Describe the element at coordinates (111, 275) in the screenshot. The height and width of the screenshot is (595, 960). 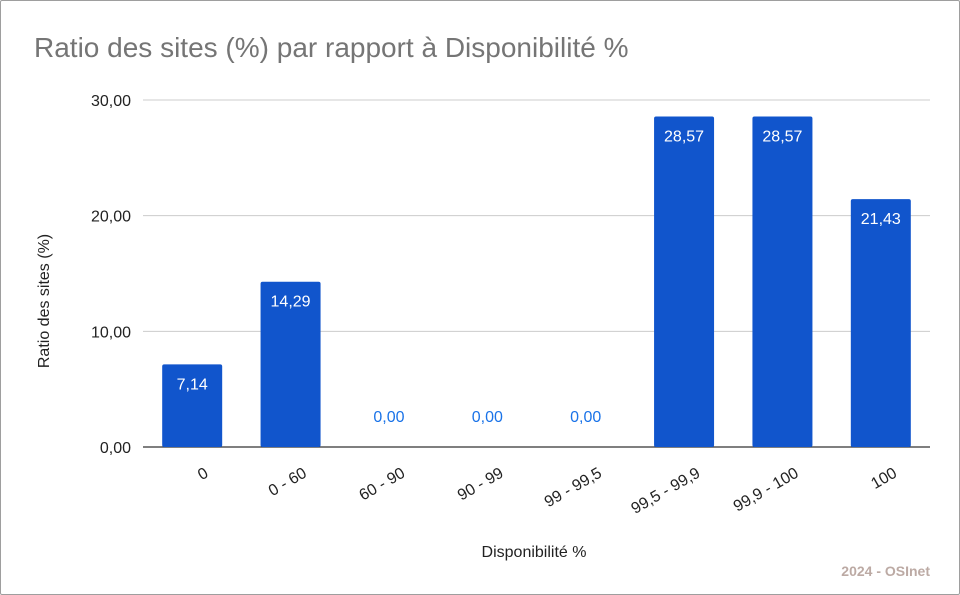
I see `y-axis-ticks: 0,00 10,00 20,00 30,00` at that location.